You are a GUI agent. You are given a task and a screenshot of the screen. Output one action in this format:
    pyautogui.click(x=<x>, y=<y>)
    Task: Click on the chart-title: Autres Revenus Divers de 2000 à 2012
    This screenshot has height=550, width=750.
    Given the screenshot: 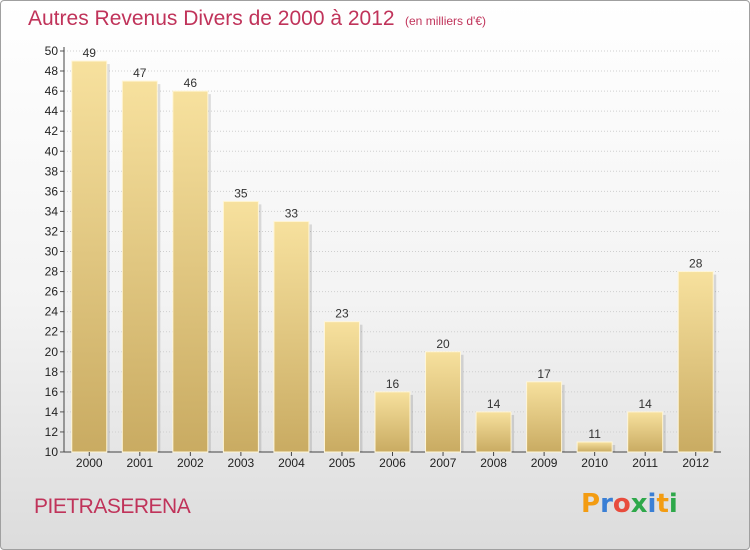 What is the action you would take?
    pyautogui.click(x=211, y=18)
    